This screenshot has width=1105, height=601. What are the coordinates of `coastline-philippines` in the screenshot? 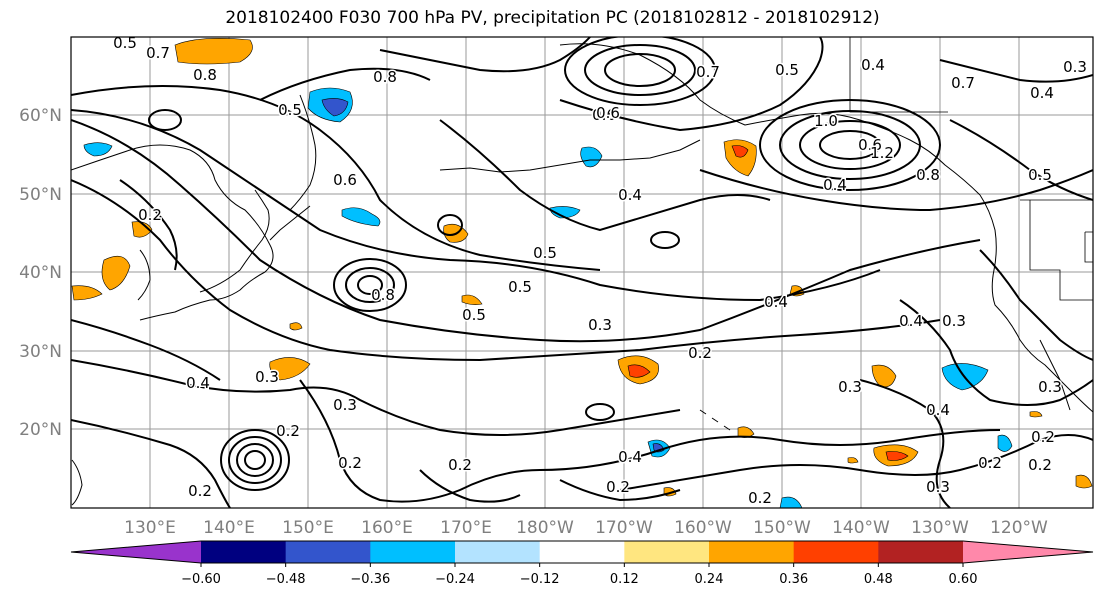 It's located at (77, 482).